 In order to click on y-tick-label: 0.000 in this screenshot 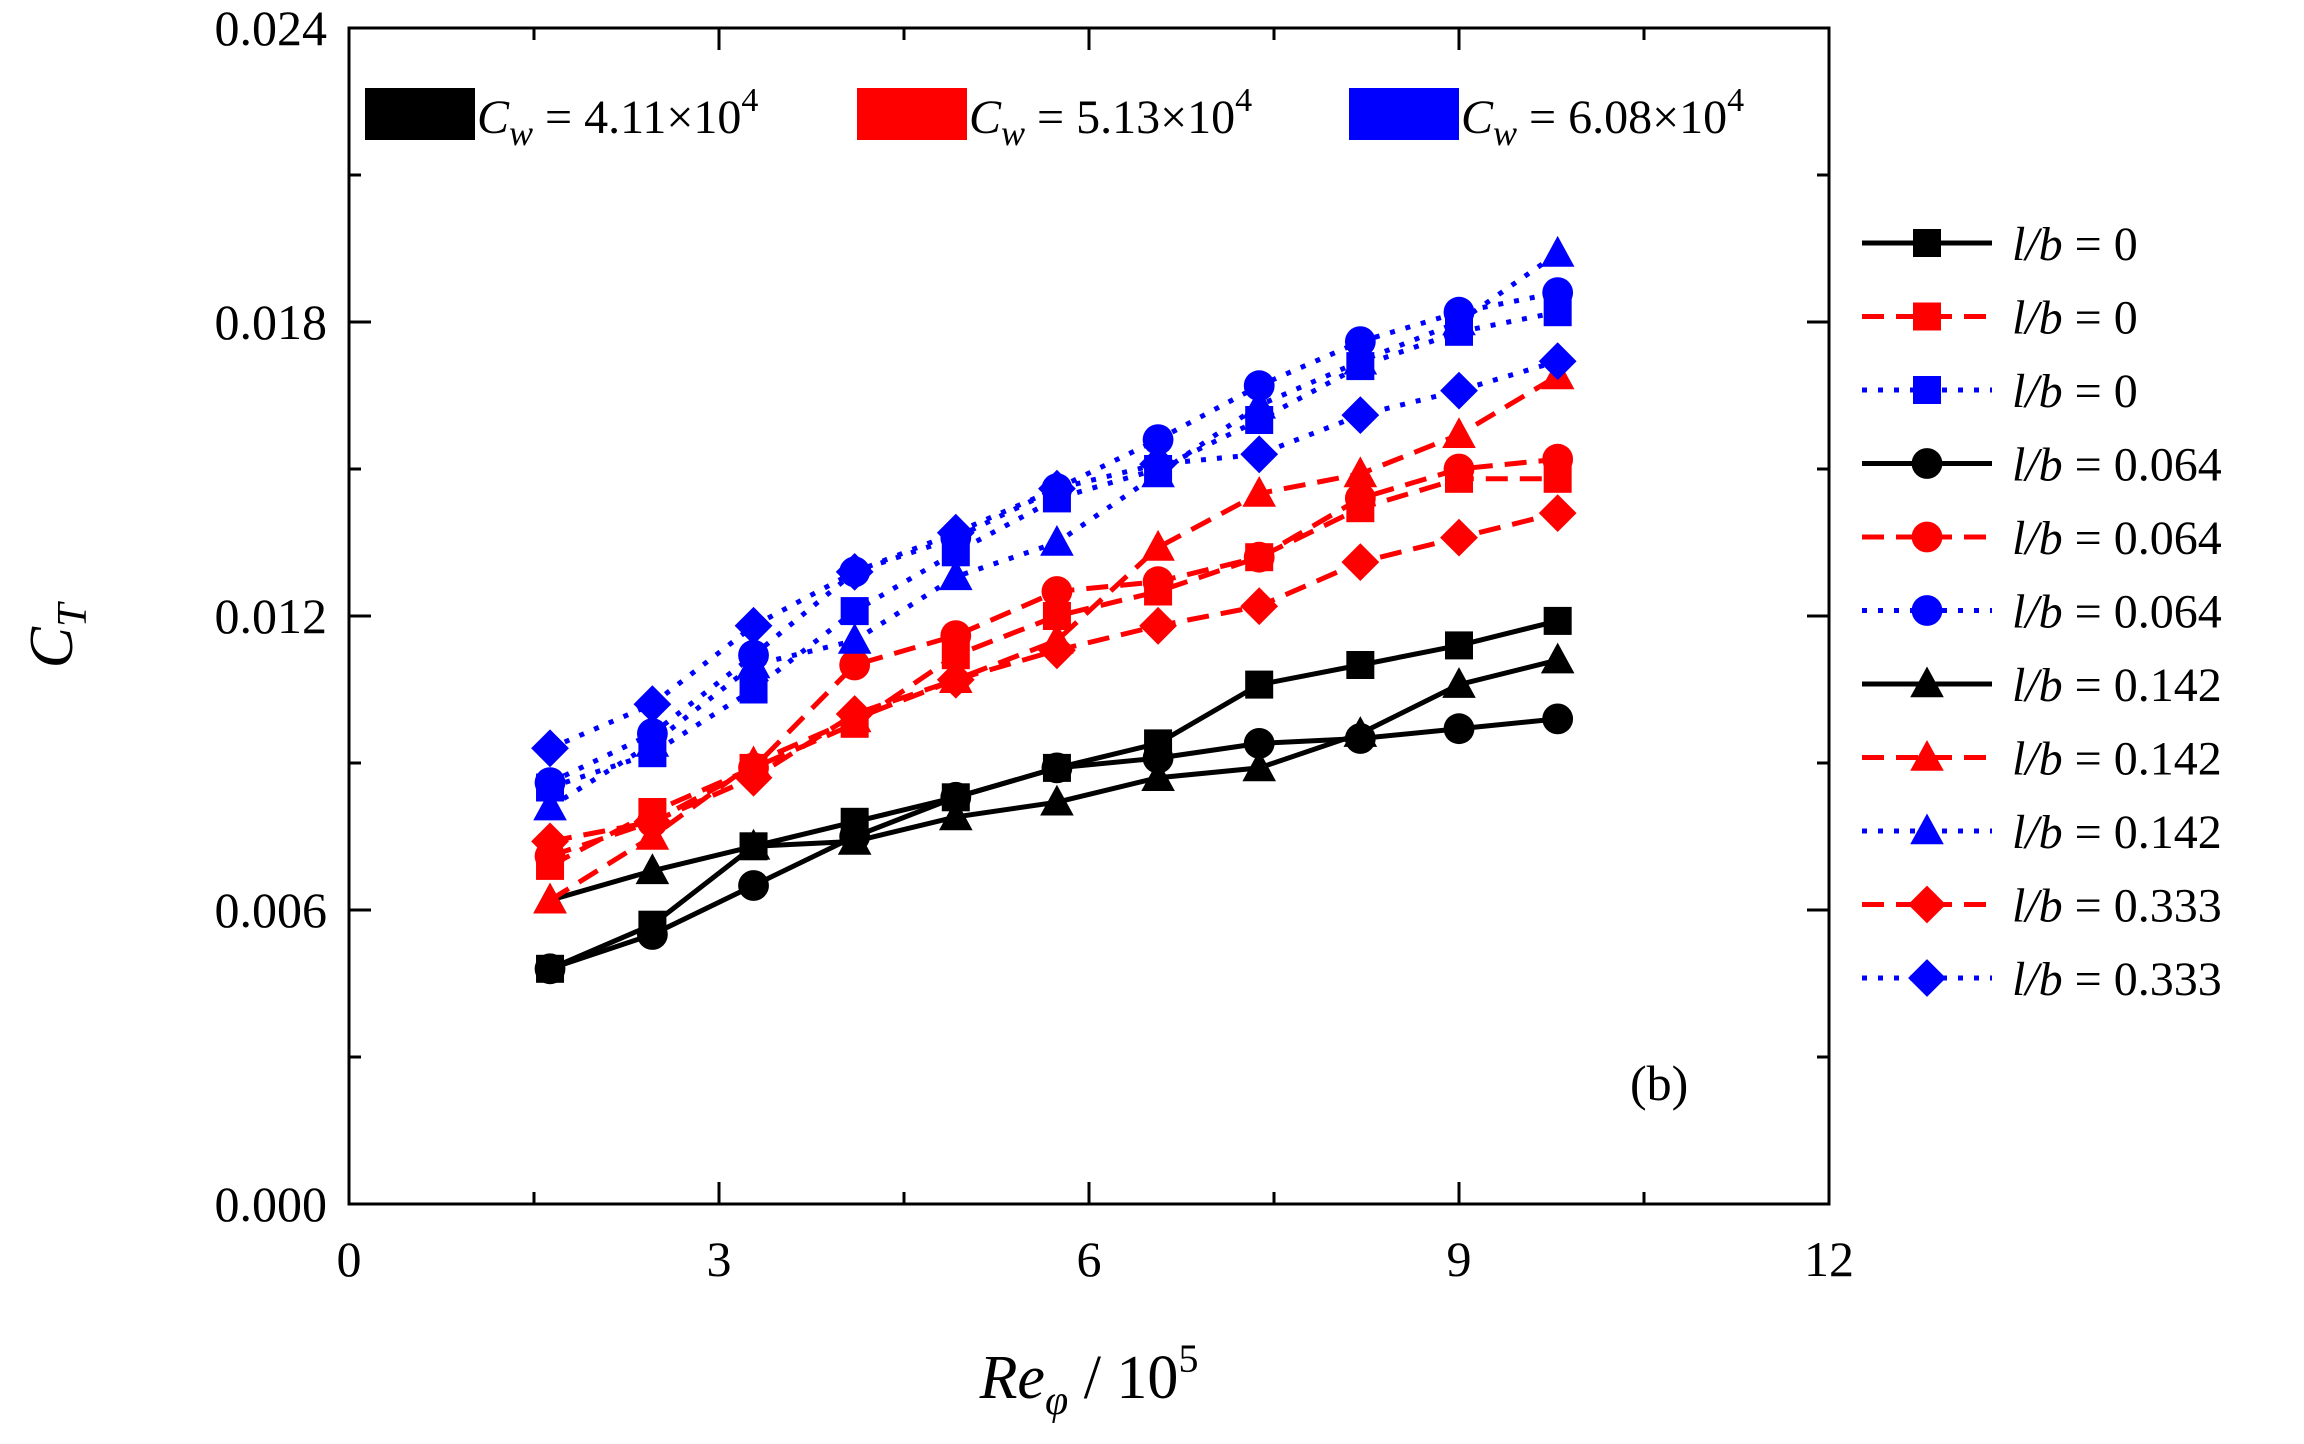, I will do `click(271, 1204)`.